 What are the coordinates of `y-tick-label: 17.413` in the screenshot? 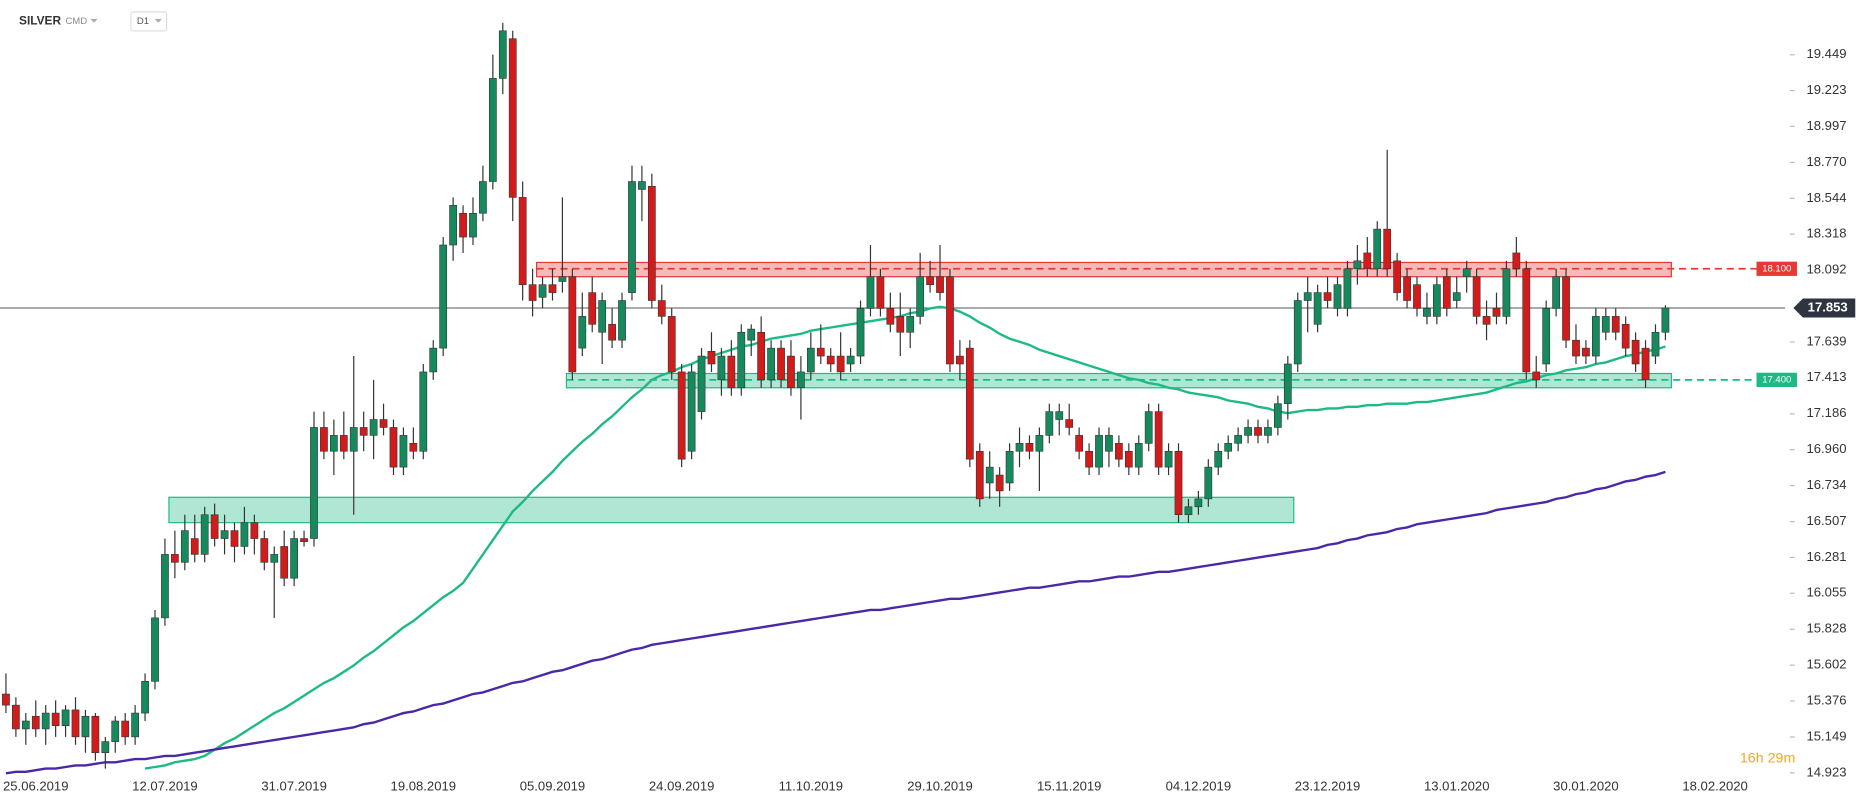 It's located at (1826, 376).